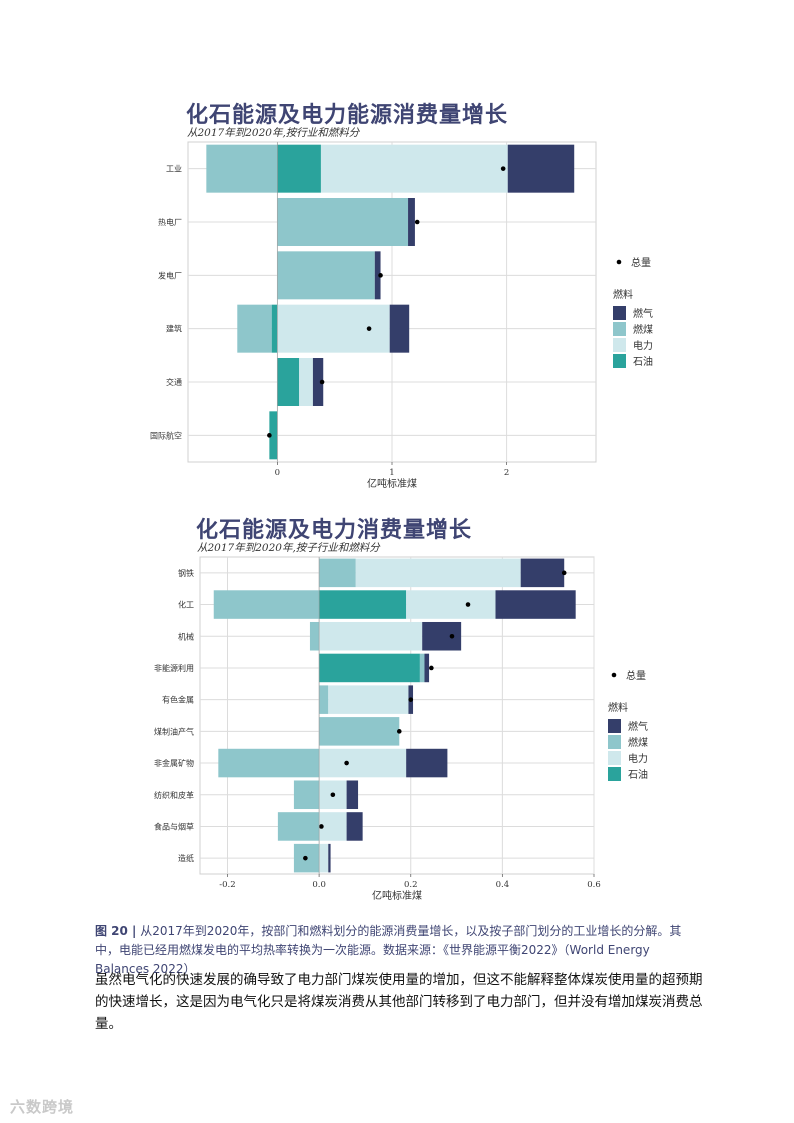 This screenshot has width=794, height=1123. Describe the element at coordinates (641, 262) in the screenshot. I see `chart-1-legend-total-label: 总量` at that location.